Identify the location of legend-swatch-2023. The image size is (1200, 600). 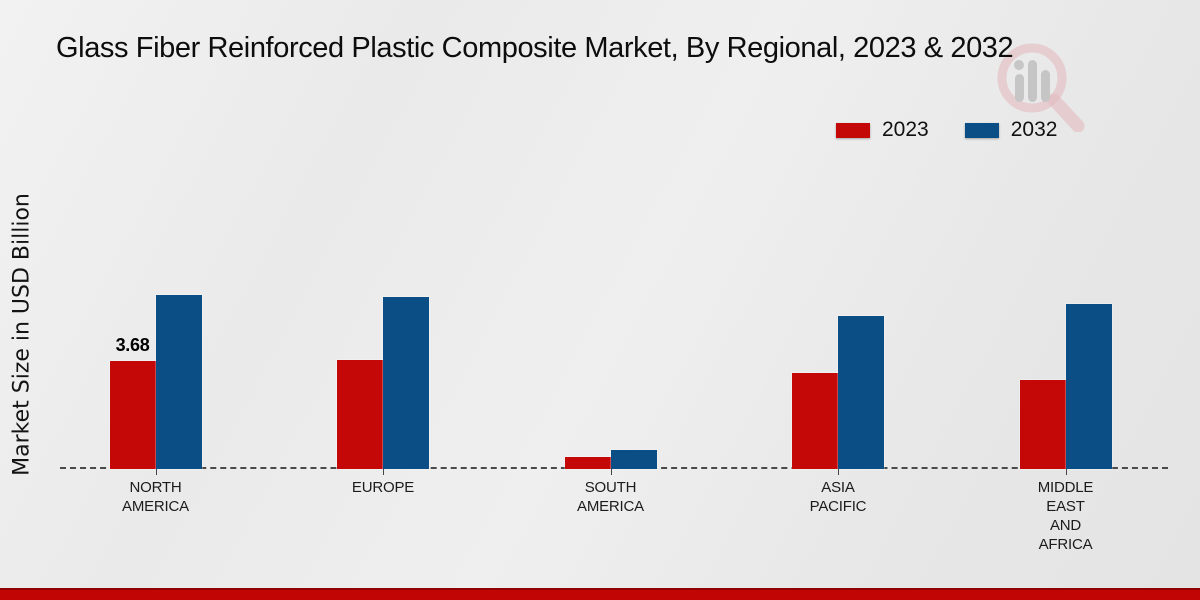
(853, 130).